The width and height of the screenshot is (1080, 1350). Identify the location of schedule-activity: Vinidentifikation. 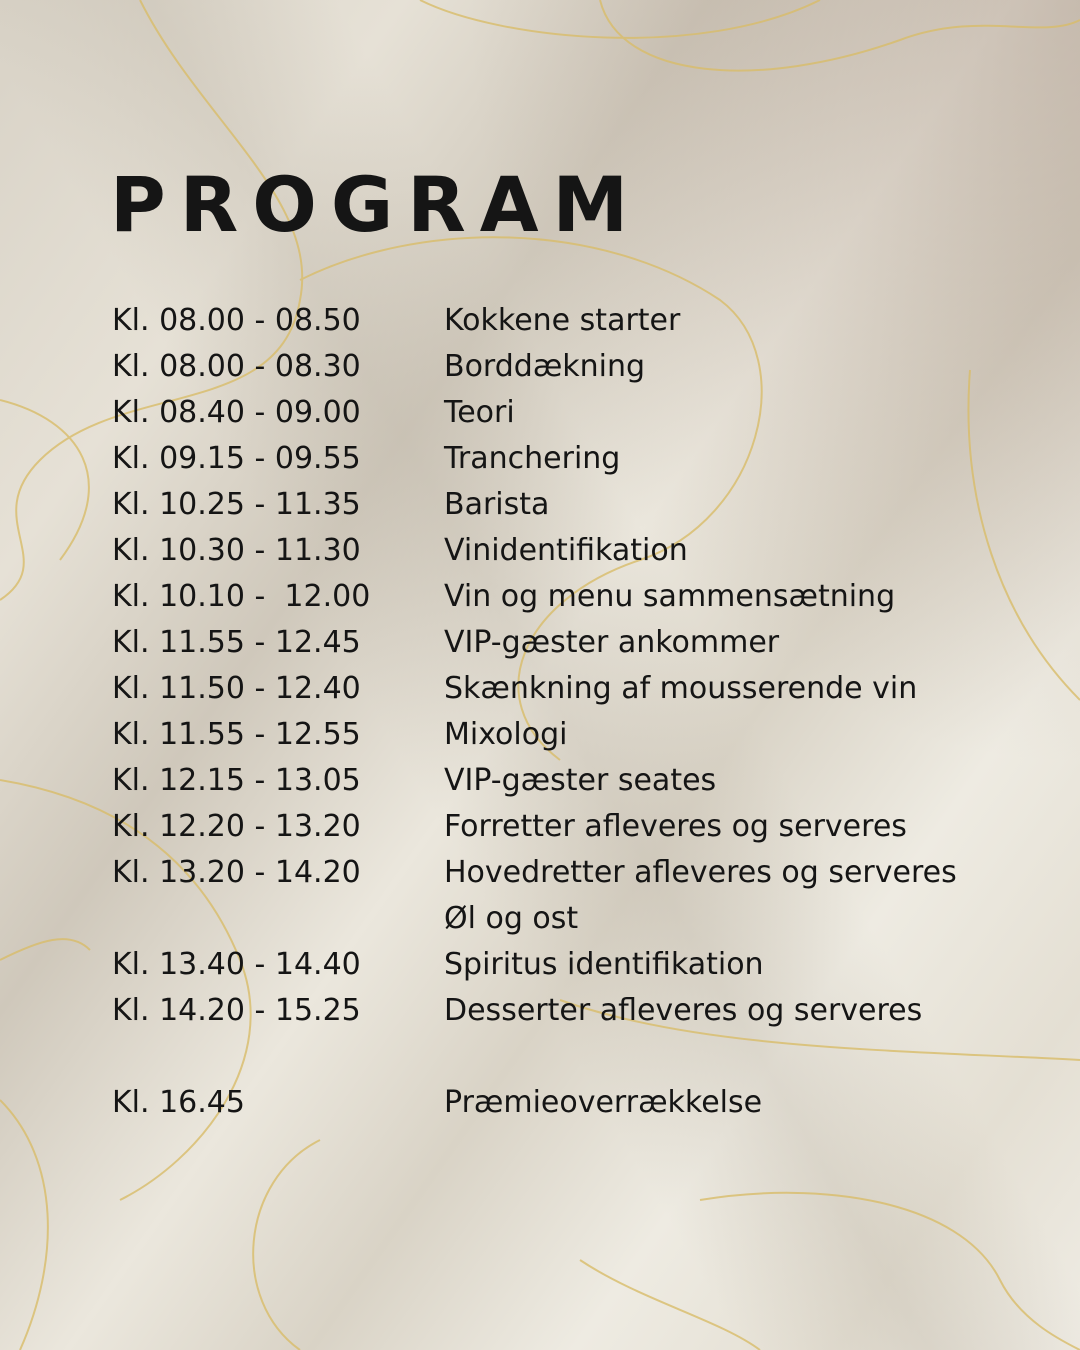
(566, 550).